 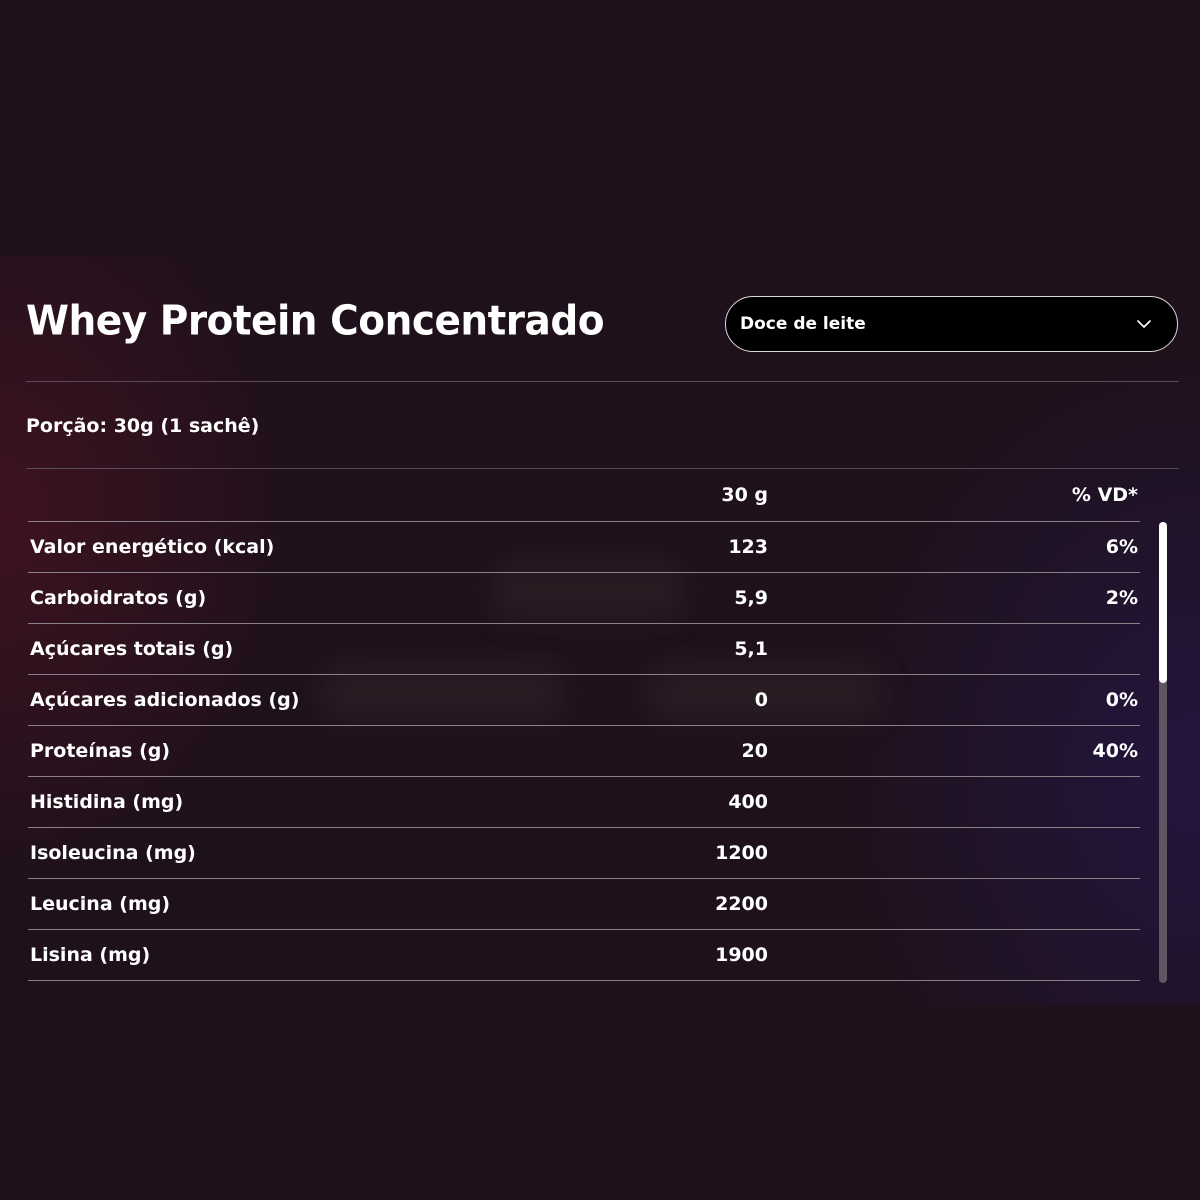 I want to click on nutrient-amount: 1200, so click(x=741, y=853).